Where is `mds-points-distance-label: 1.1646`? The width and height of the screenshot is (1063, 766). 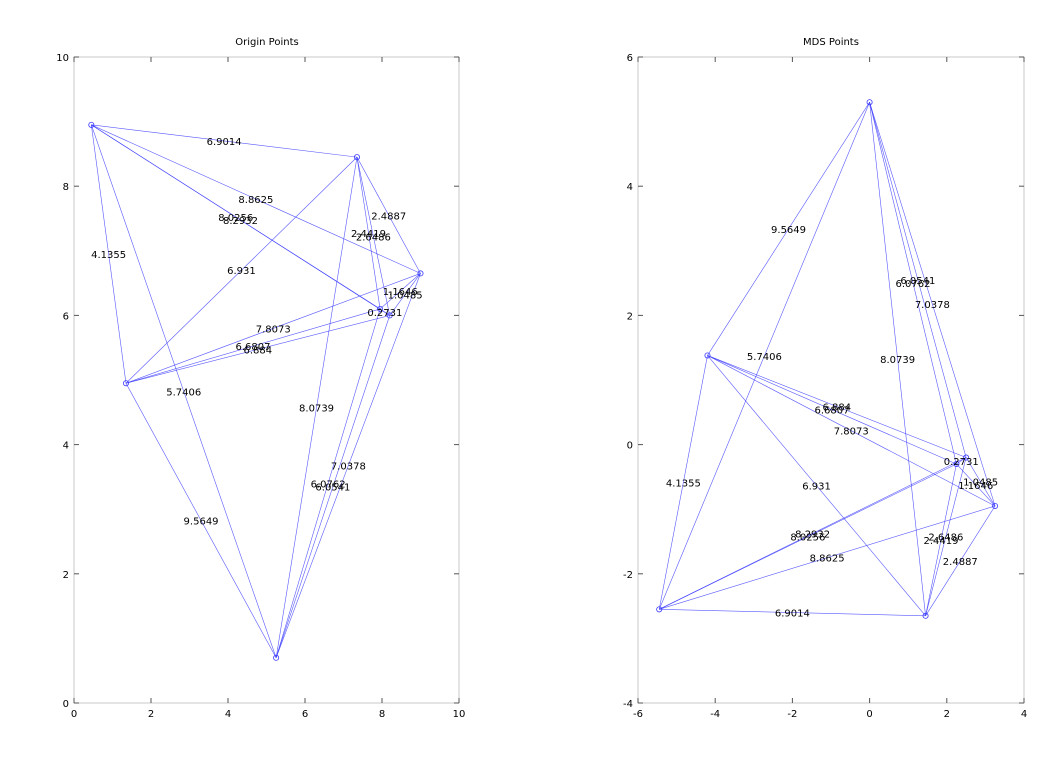 mds-points-distance-label: 1.1646 is located at coordinates (975, 486).